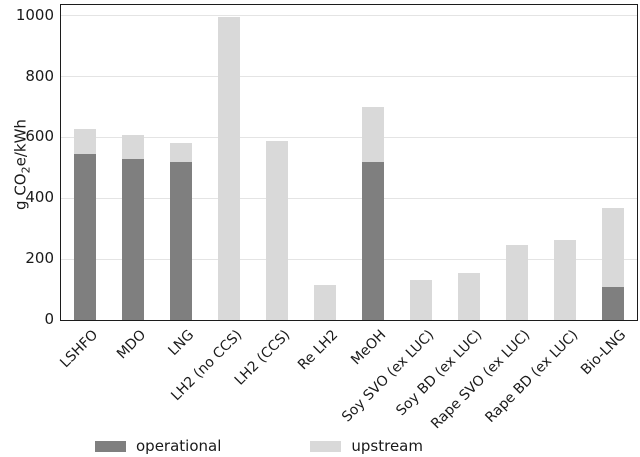  What do you see at coordinates (110, 446) in the screenshot?
I see `operational-color-swatch` at bounding box center [110, 446].